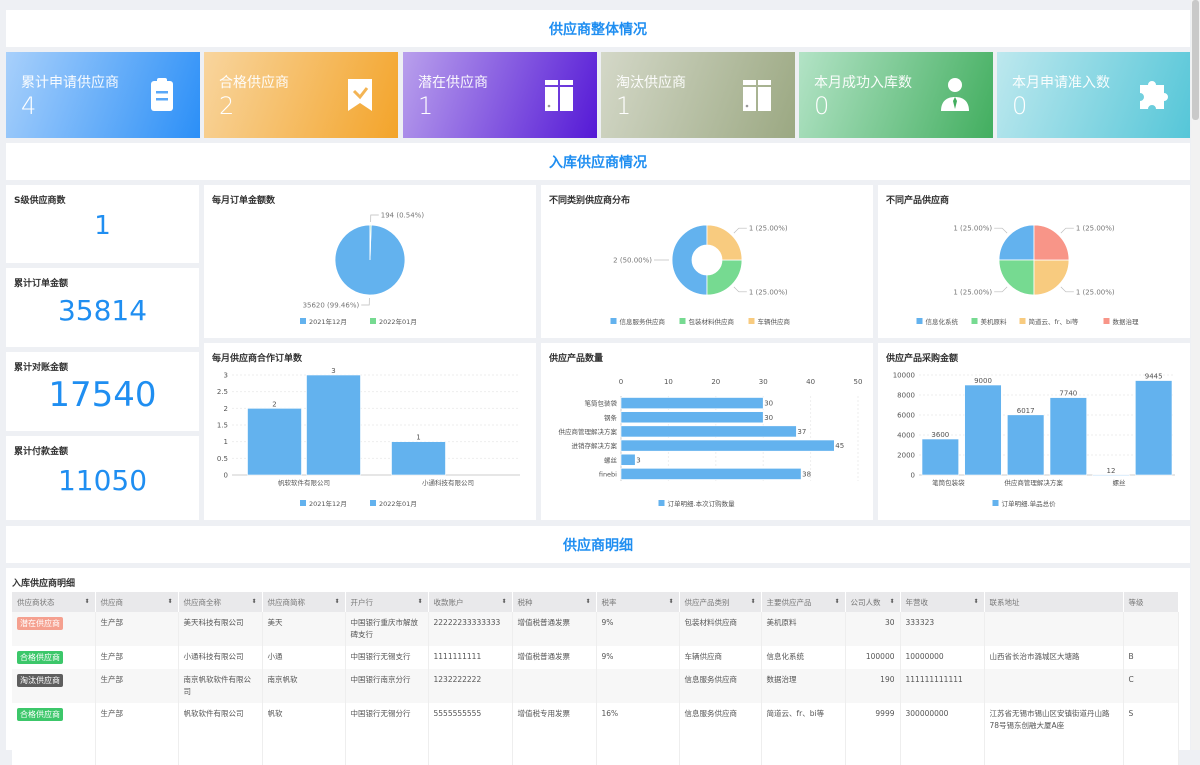  I want to click on legend-item: 简道云、fr、bi等, so click(1049, 321).